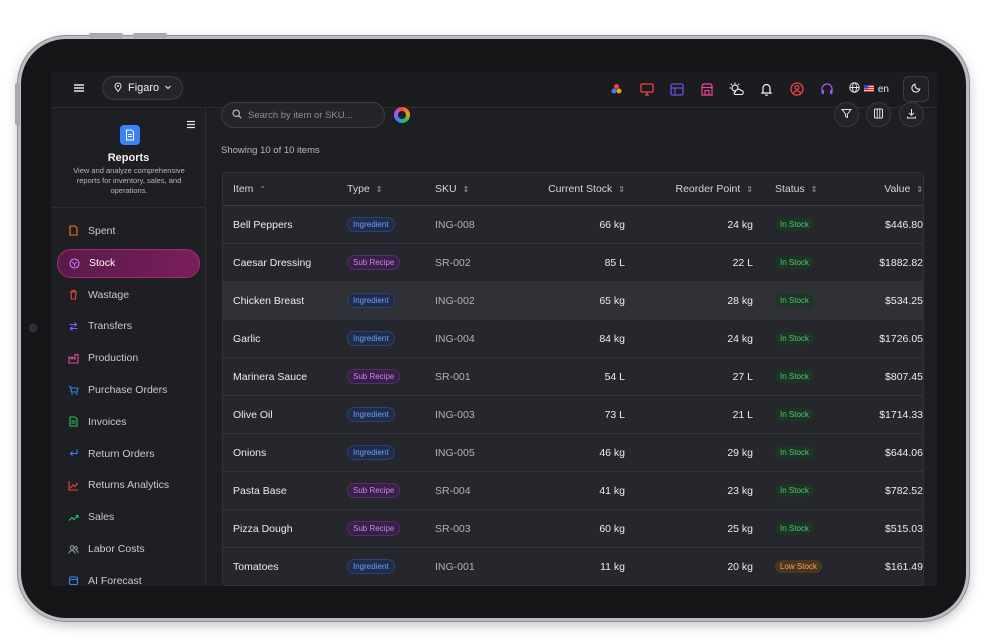  I want to click on column-header-item: Item ⌃, so click(281, 189).